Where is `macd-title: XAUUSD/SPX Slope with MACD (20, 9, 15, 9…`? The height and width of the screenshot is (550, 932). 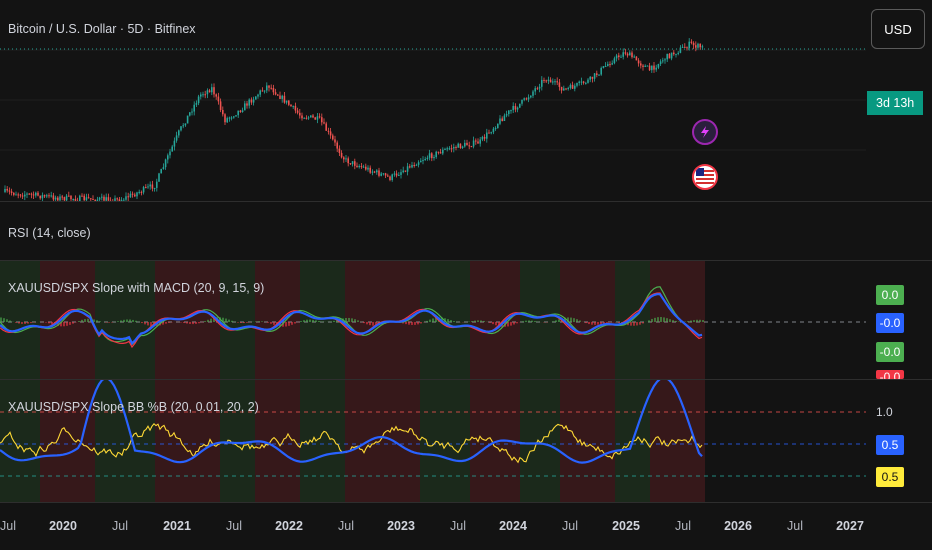
macd-title: XAUUSD/SPX Slope with MACD (20, 9, 15, 9… is located at coordinates (136, 288).